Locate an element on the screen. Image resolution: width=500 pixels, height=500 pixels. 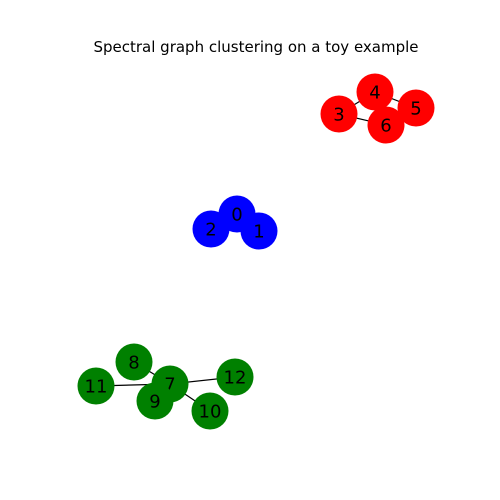
node-label-0: 0 is located at coordinates (236, 215).